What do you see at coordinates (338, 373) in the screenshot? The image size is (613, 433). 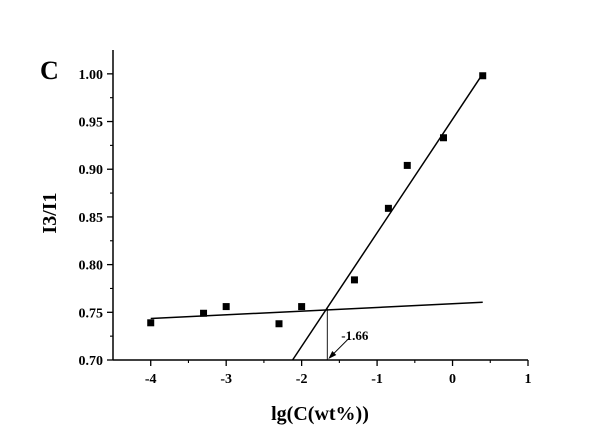 I see `x-axis-ticks: -4 -3 -2 -1 0 1` at bounding box center [338, 373].